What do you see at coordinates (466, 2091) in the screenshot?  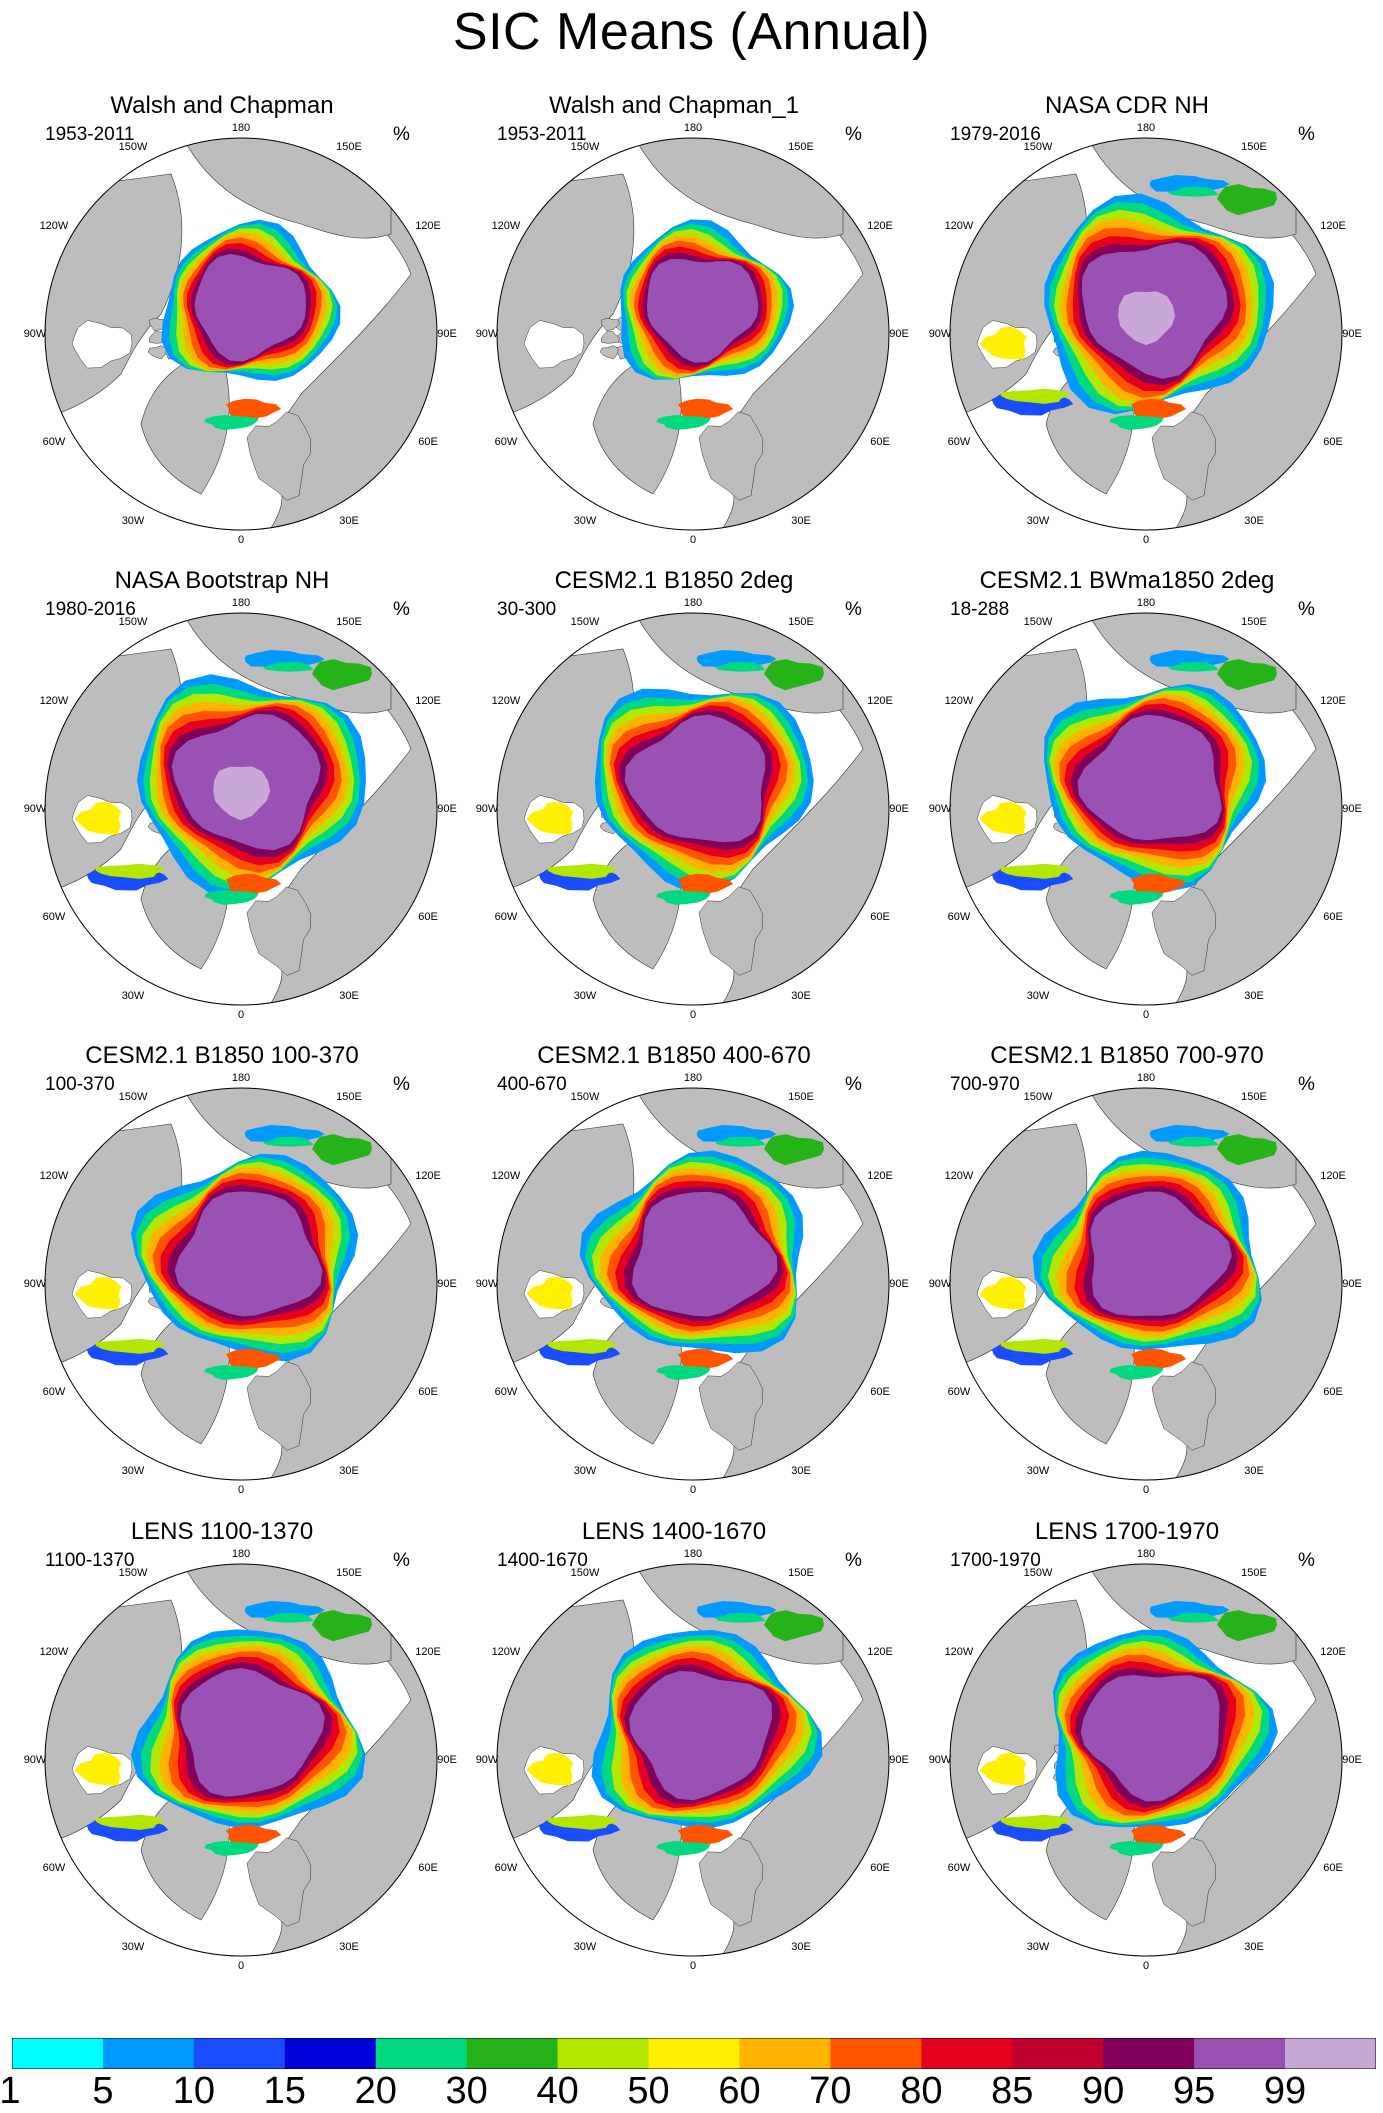 I see `colorbar-tick-label: 30` at bounding box center [466, 2091].